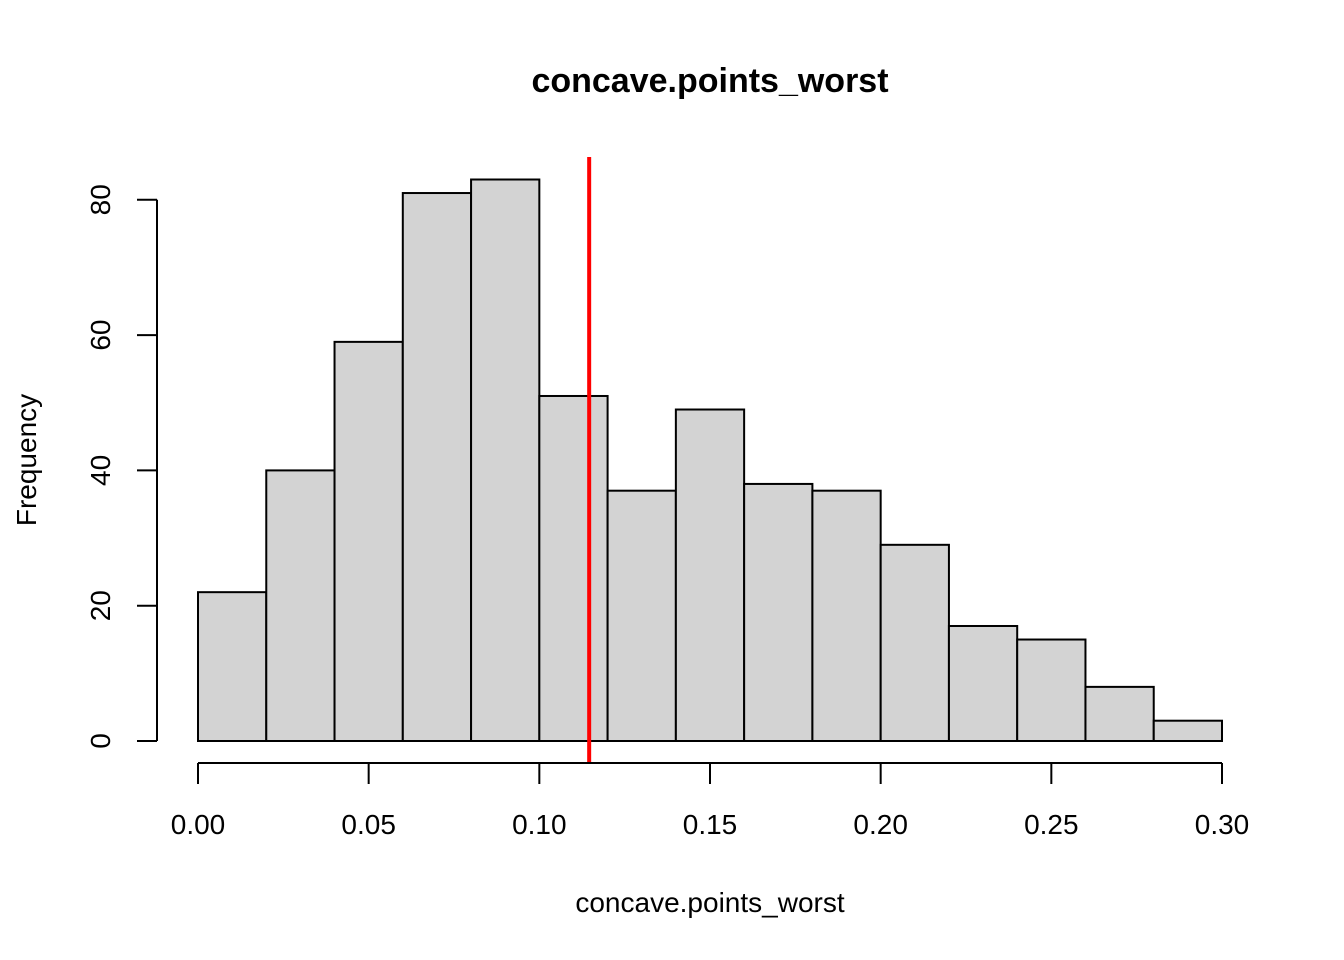  I want to click on x-tick-label: 0.25, so click(1051, 824).